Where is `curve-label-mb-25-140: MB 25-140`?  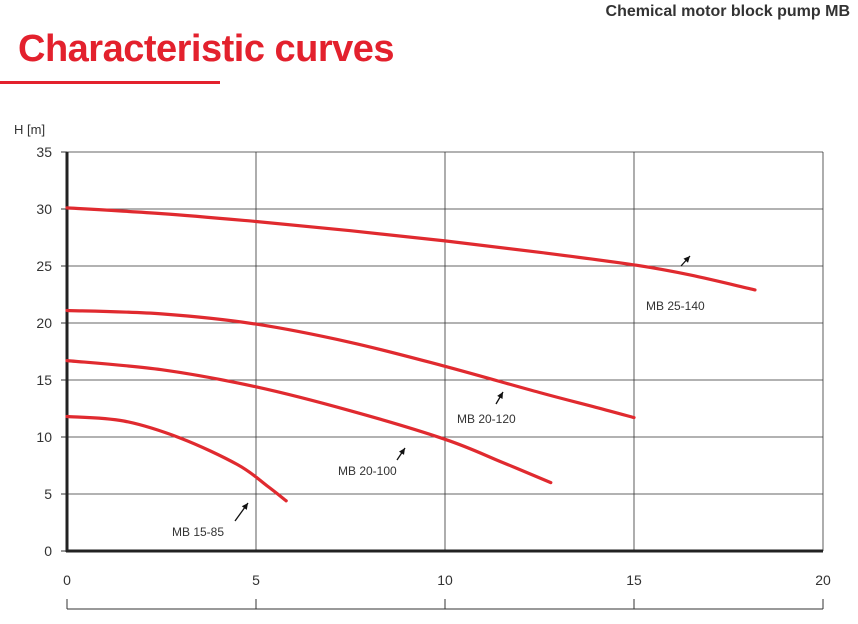 curve-label-mb-25-140: MB 25-140 is located at coordinates (675, 306).